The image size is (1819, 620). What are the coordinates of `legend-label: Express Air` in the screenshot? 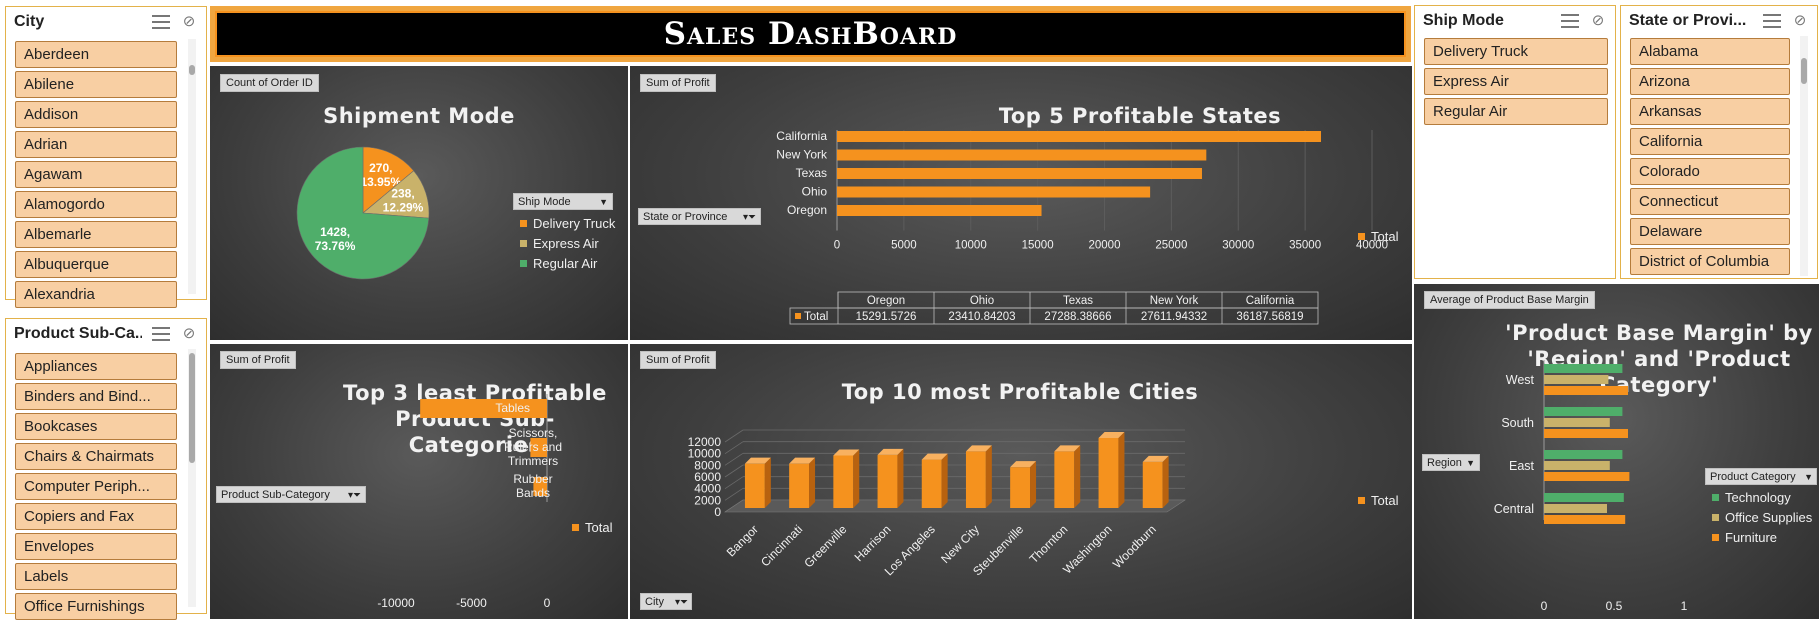 It's located at (566, 243).